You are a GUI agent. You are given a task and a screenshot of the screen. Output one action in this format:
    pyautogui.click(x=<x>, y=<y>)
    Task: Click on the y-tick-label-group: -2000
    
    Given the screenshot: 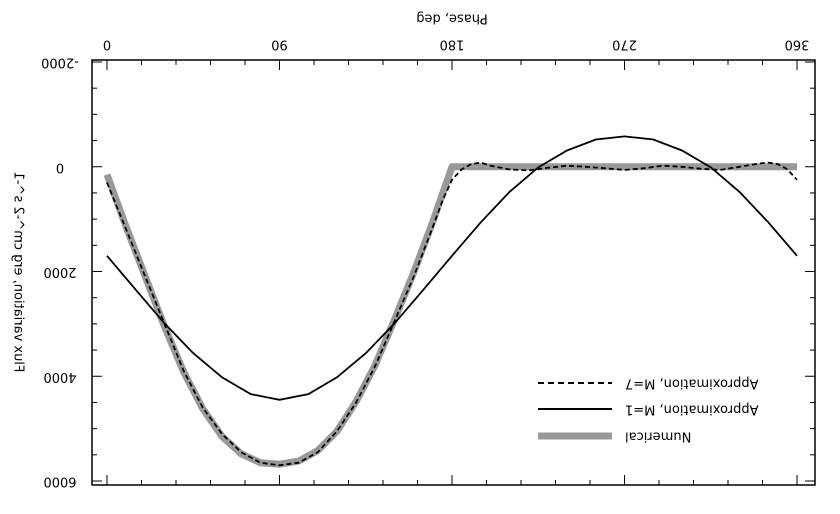 What is the action you would take?
    pyautogui.click(x=60, y=62)
    